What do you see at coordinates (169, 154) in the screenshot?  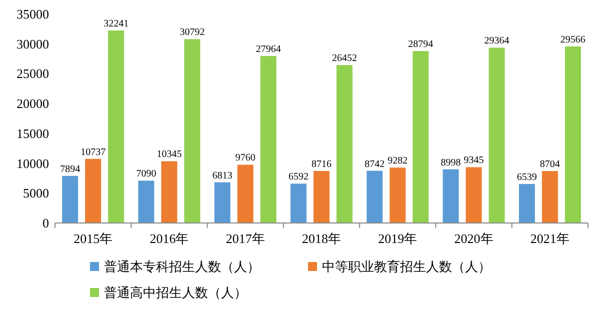 I see `data-label: 10345` at bounding box center [169, 154].